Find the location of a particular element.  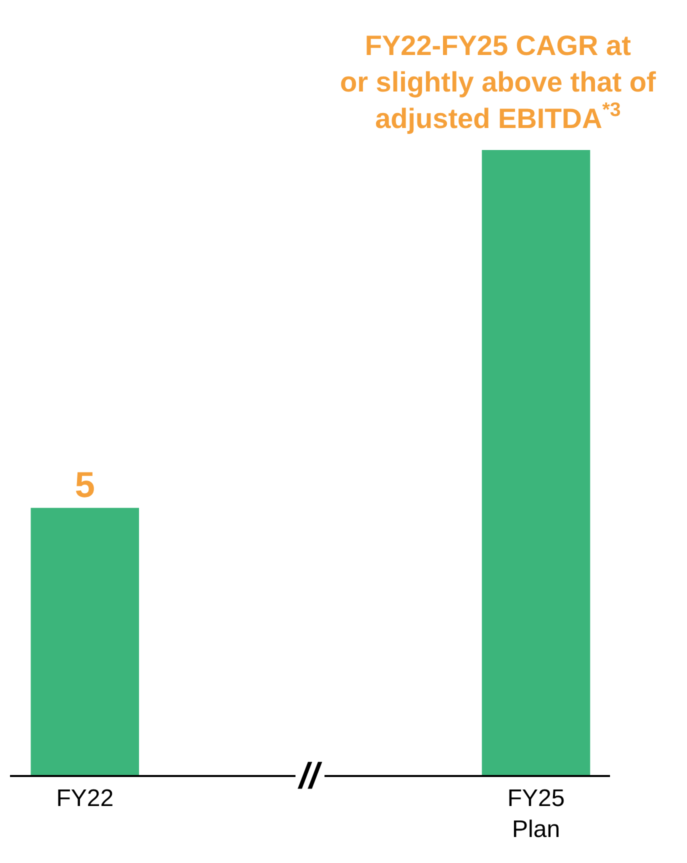

text: FY22-FY25 CAGR at or slightly above that of adjusted EBITDA$^{*3}$ is located at coordinates (498, 82).